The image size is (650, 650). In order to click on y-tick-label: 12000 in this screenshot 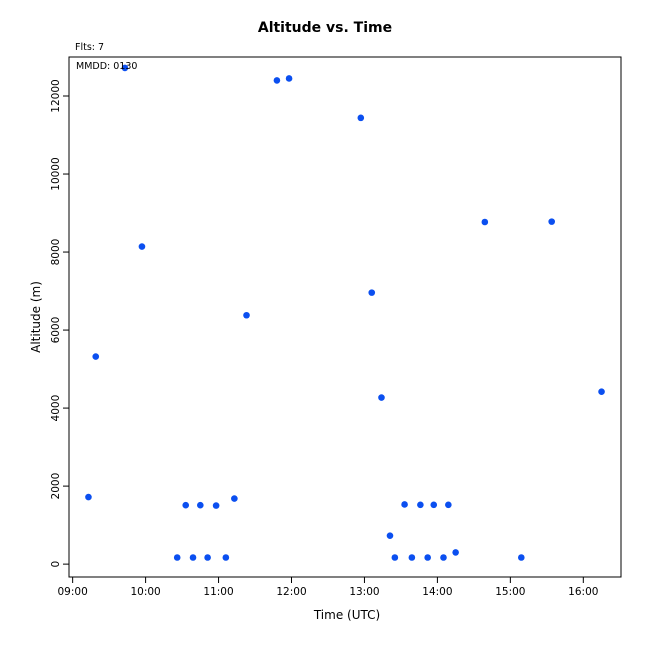, I will do `click(56, 95)`.